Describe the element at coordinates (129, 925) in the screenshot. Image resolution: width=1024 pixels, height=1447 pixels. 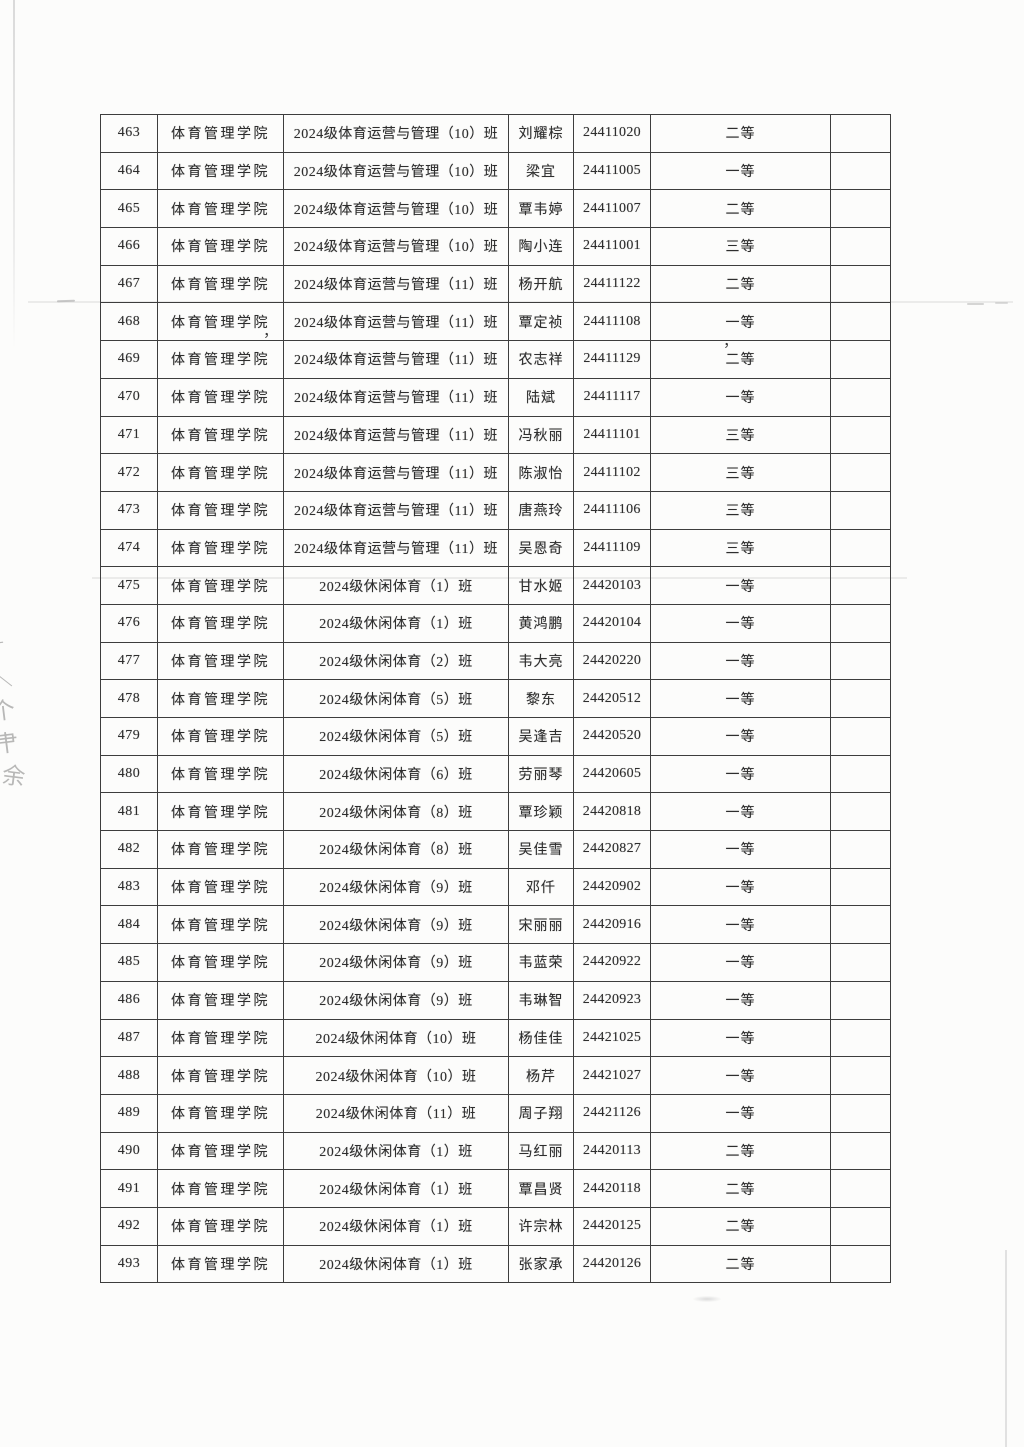
I see `row-number-cell: 484` at that location.